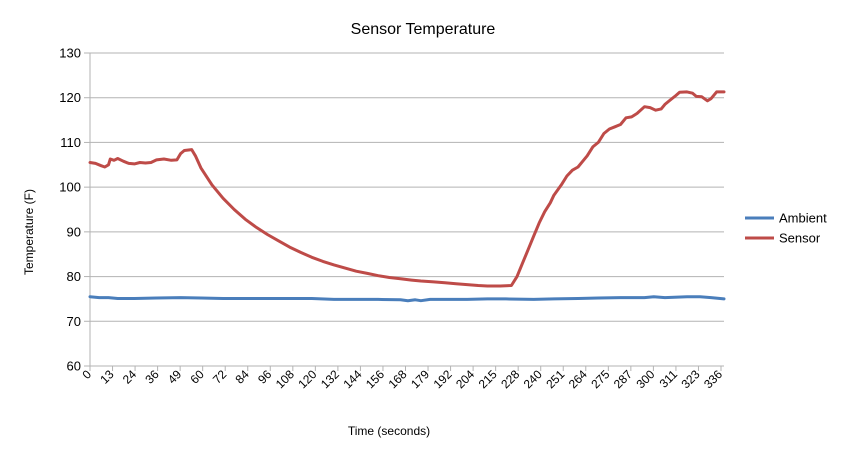  I want to click on y-tick-label: 80, so click(74, 276).